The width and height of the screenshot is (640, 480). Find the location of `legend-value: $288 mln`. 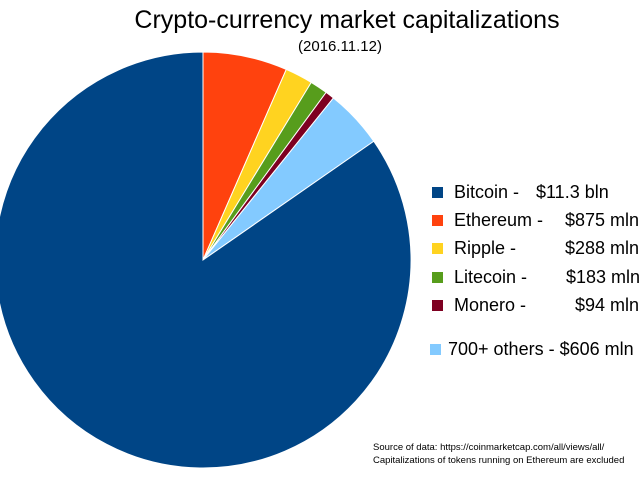

legend-value: $288 mln is located at coordinates (602, 248).